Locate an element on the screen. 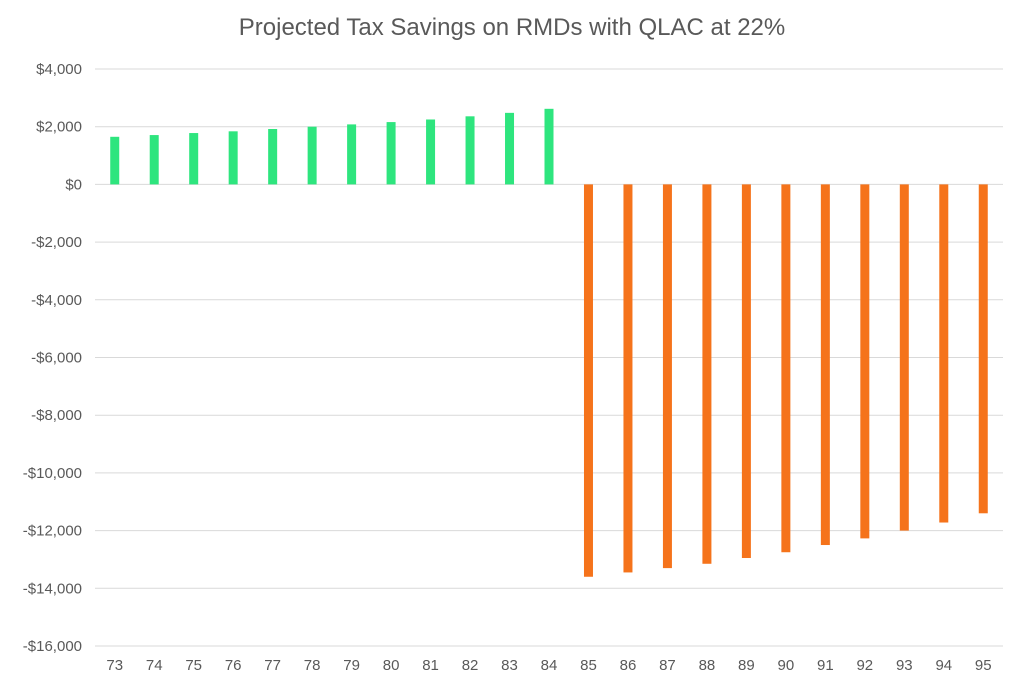 This screenshot has height=687, width=1024. x-tick-label: 83 is located at coordinates (509, 665).